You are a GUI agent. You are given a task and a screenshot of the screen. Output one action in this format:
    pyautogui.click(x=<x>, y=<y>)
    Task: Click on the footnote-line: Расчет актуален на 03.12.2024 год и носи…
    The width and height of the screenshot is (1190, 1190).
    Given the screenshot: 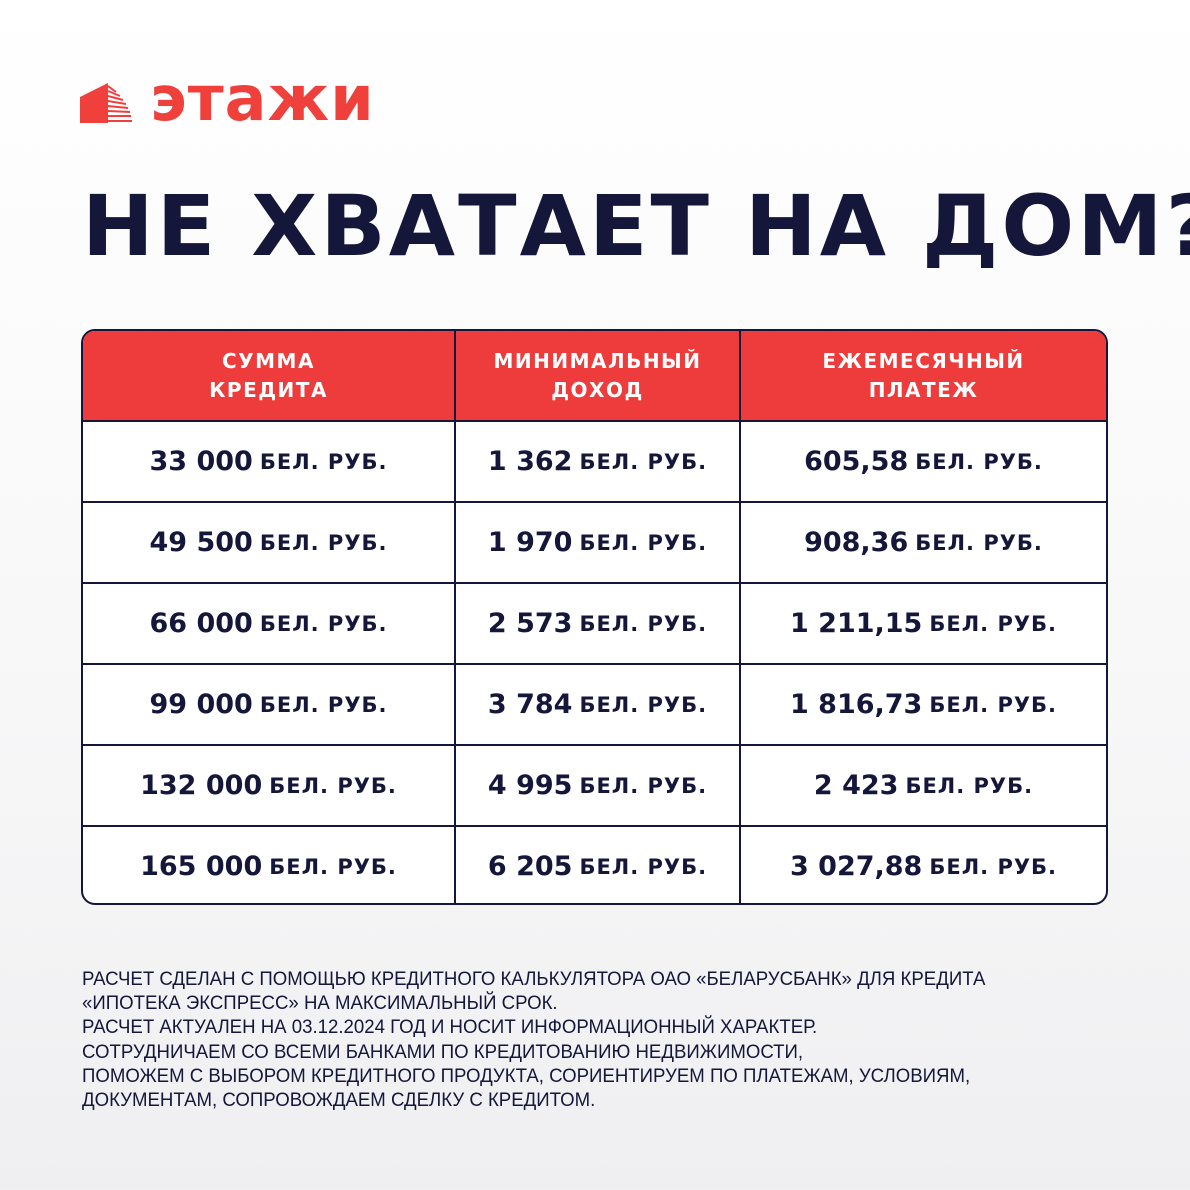 What is the action you would take?
    pyautogui.click(x=450, y=1028)
    